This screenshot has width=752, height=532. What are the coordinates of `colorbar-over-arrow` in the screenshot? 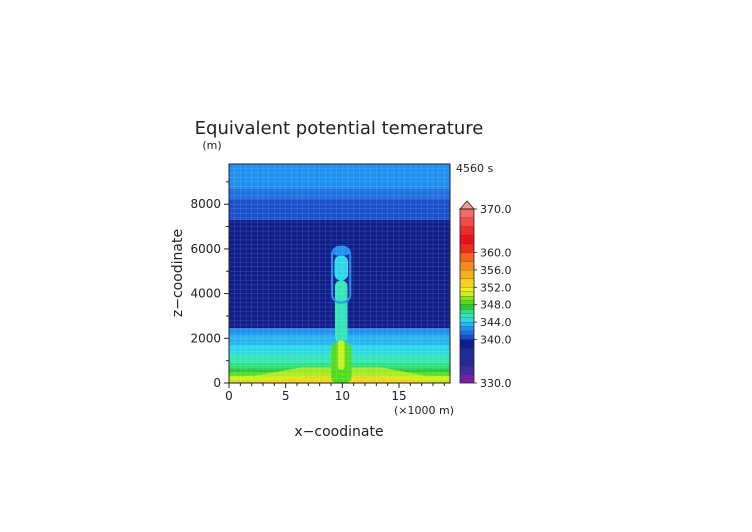 It's located at (467, 205).